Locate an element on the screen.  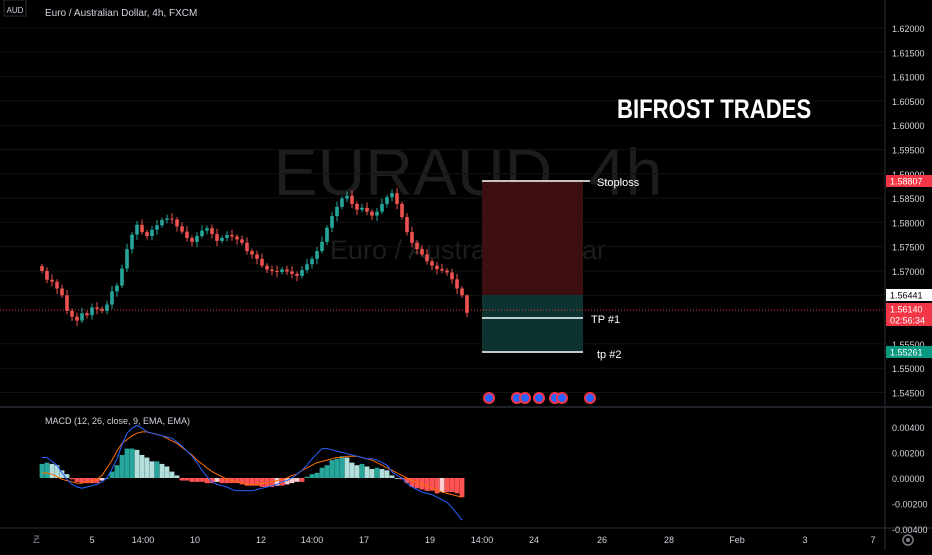
event-markers is located at coordinates (539, 398).